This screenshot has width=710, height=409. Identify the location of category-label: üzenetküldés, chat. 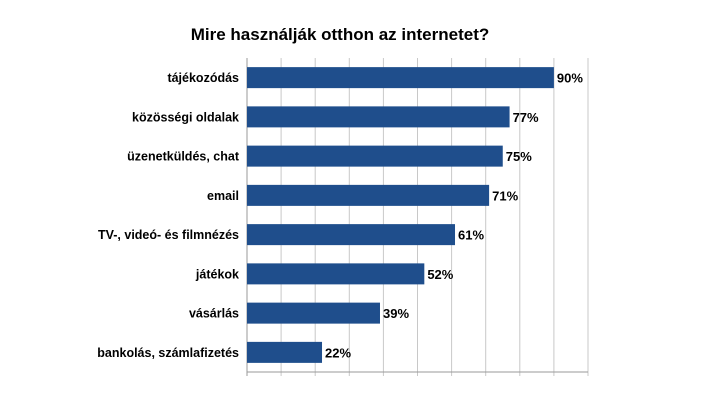
(183, 157).